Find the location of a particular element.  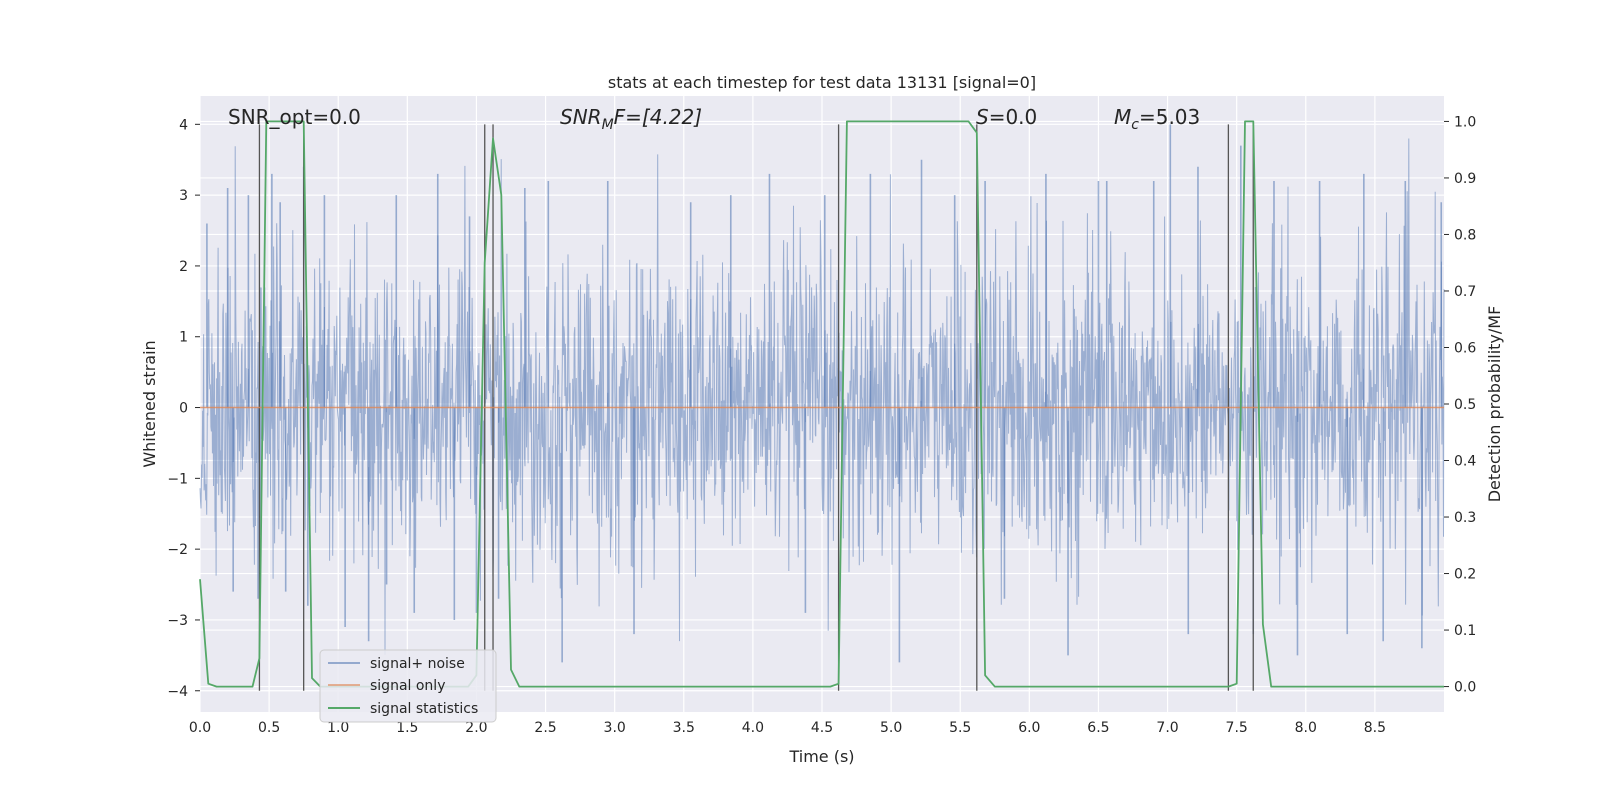

y-tick-label: 0 is located at coordinates (183, 409).